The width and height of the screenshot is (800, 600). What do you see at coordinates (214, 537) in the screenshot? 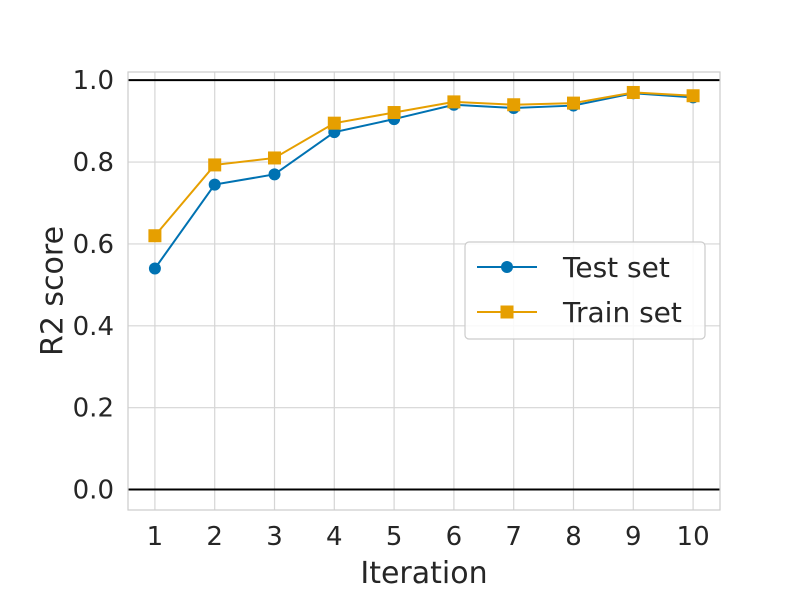
I see `x-tick-label: 2` at bounding box center [214, 537].